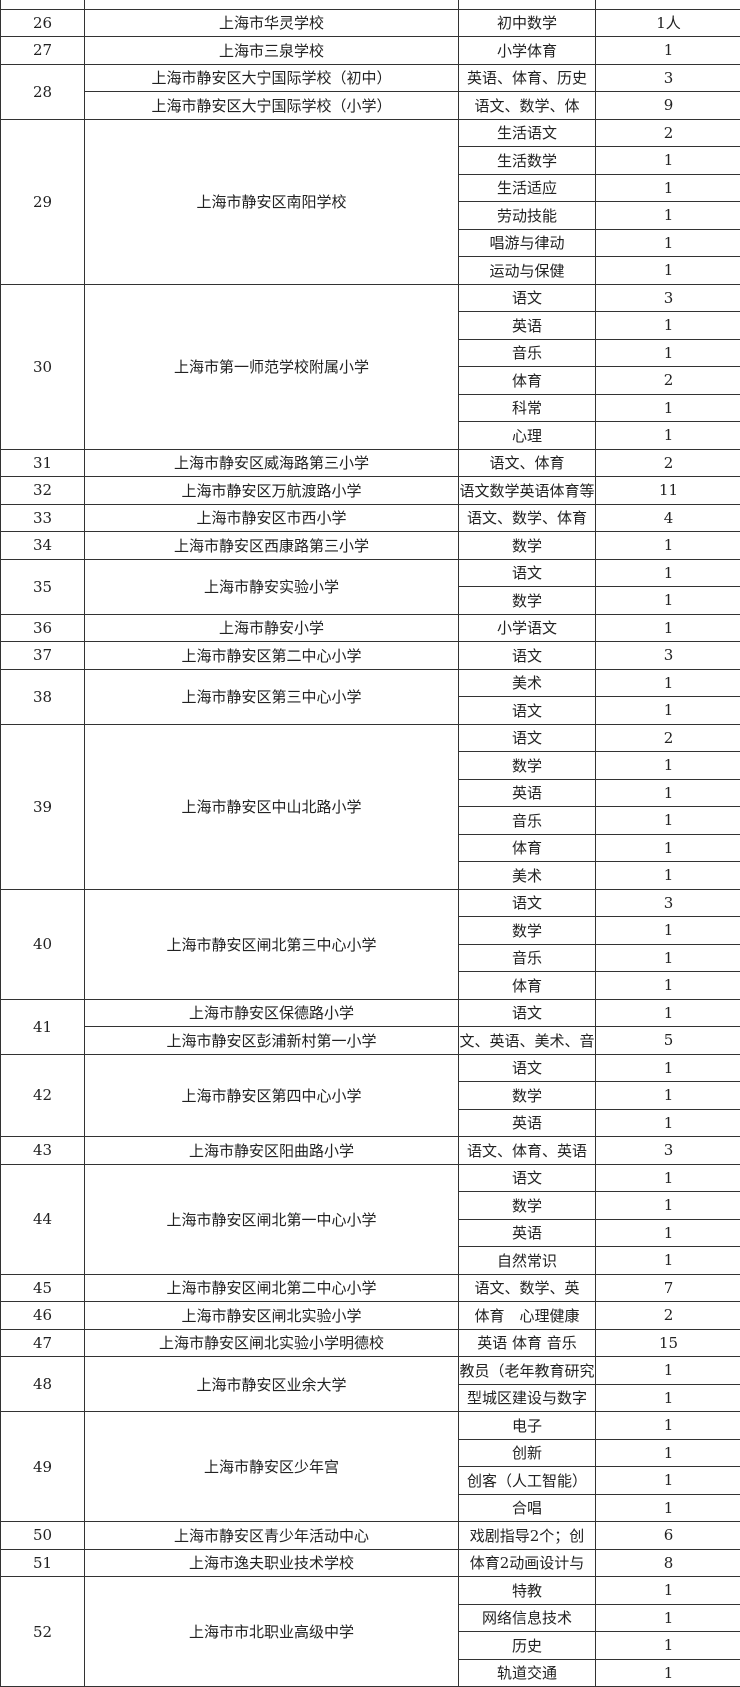  What do you see at coordinates (271, 1631) in the screenshot?
I see `school-name: 上海市市北职业高级中学` at bounding box center [271, 1631].